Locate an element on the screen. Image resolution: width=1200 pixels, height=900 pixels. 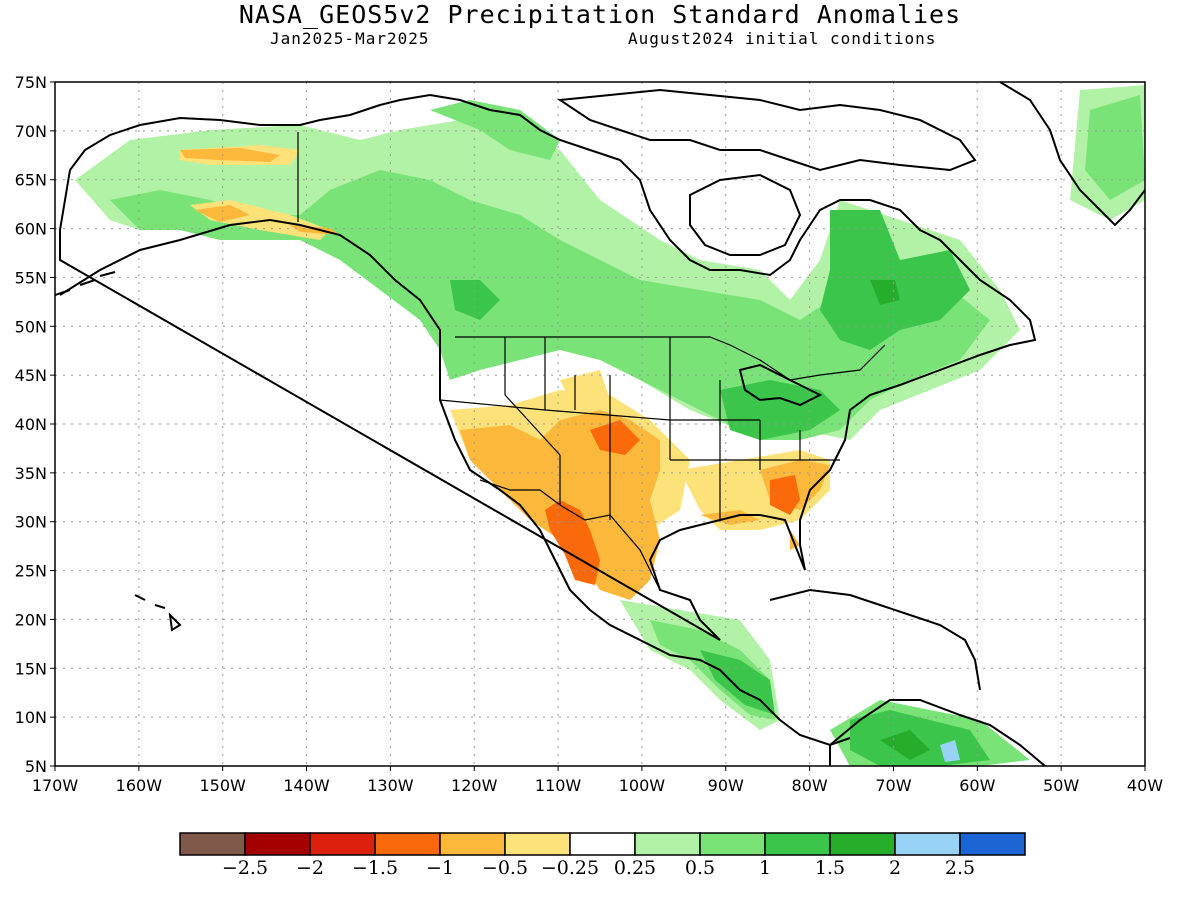
colorbar is located at coordinates (602, 844).